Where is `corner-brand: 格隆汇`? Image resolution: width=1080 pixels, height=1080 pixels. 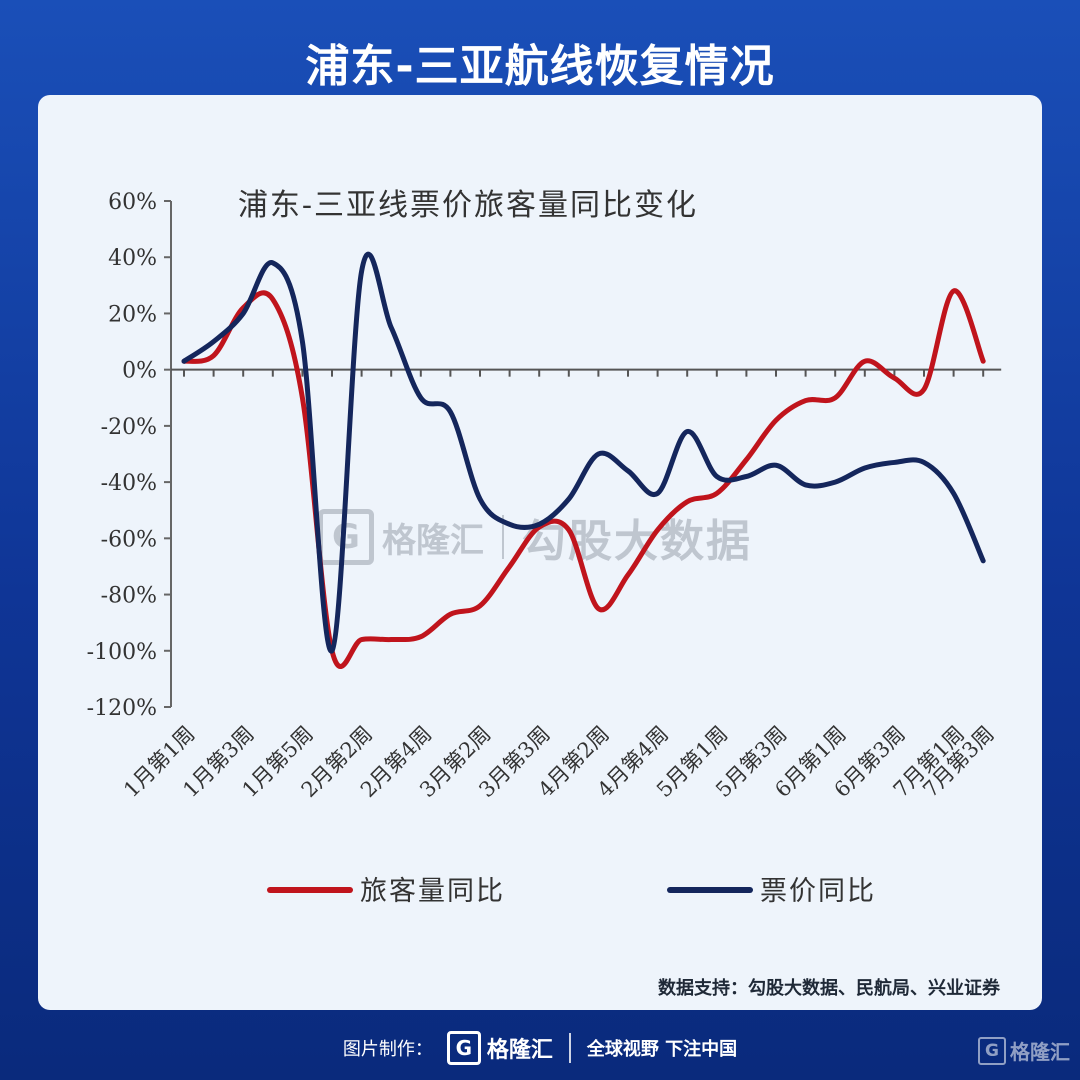 corner-brand: 格隆汇 is located at coordinates (1040, 1052).